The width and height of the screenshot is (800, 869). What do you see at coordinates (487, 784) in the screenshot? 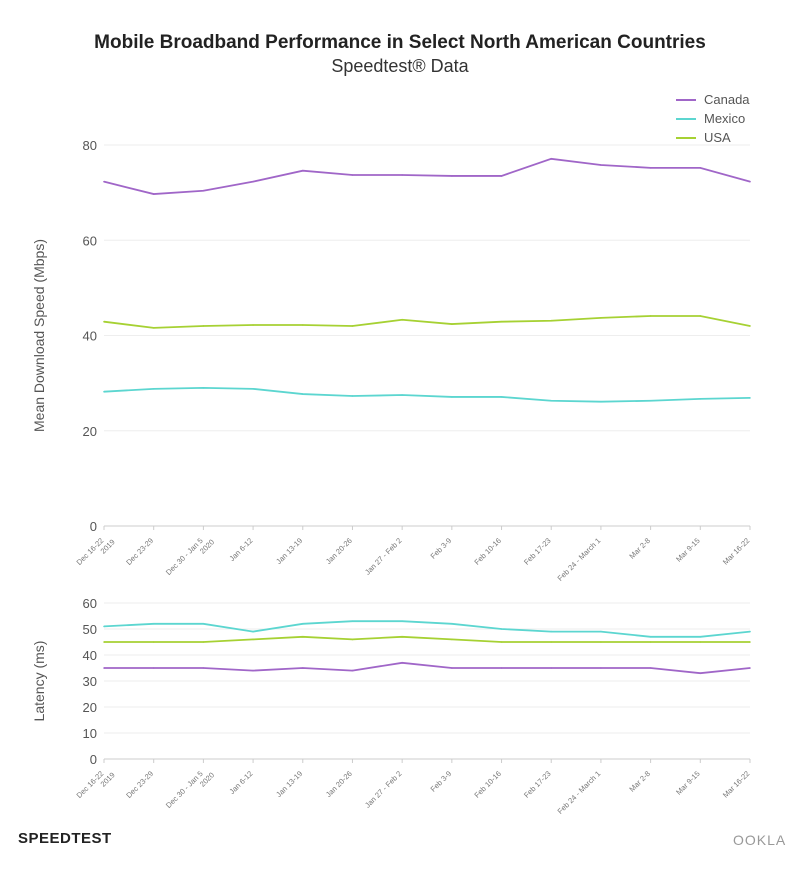
I see `x-tick-label: Feb 10-16` at bounding box center [487, 784].